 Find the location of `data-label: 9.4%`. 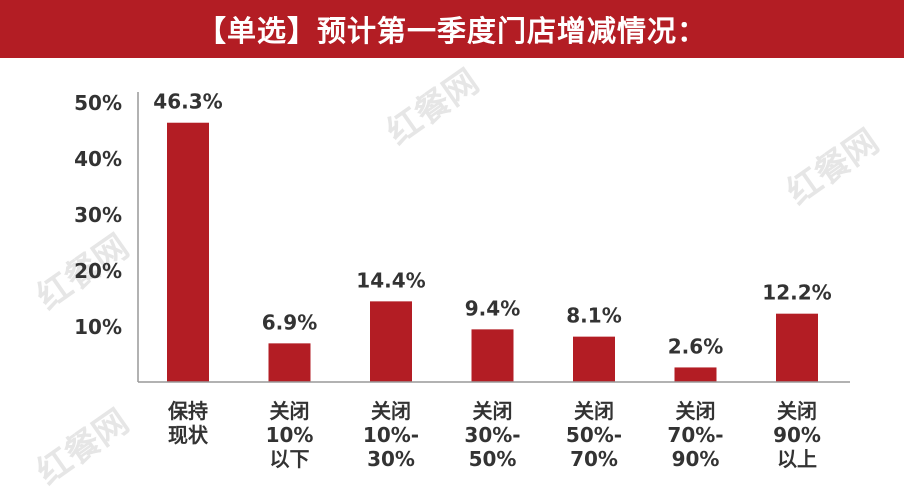

data-label: 9.4% is located at coordinates (492, 308).